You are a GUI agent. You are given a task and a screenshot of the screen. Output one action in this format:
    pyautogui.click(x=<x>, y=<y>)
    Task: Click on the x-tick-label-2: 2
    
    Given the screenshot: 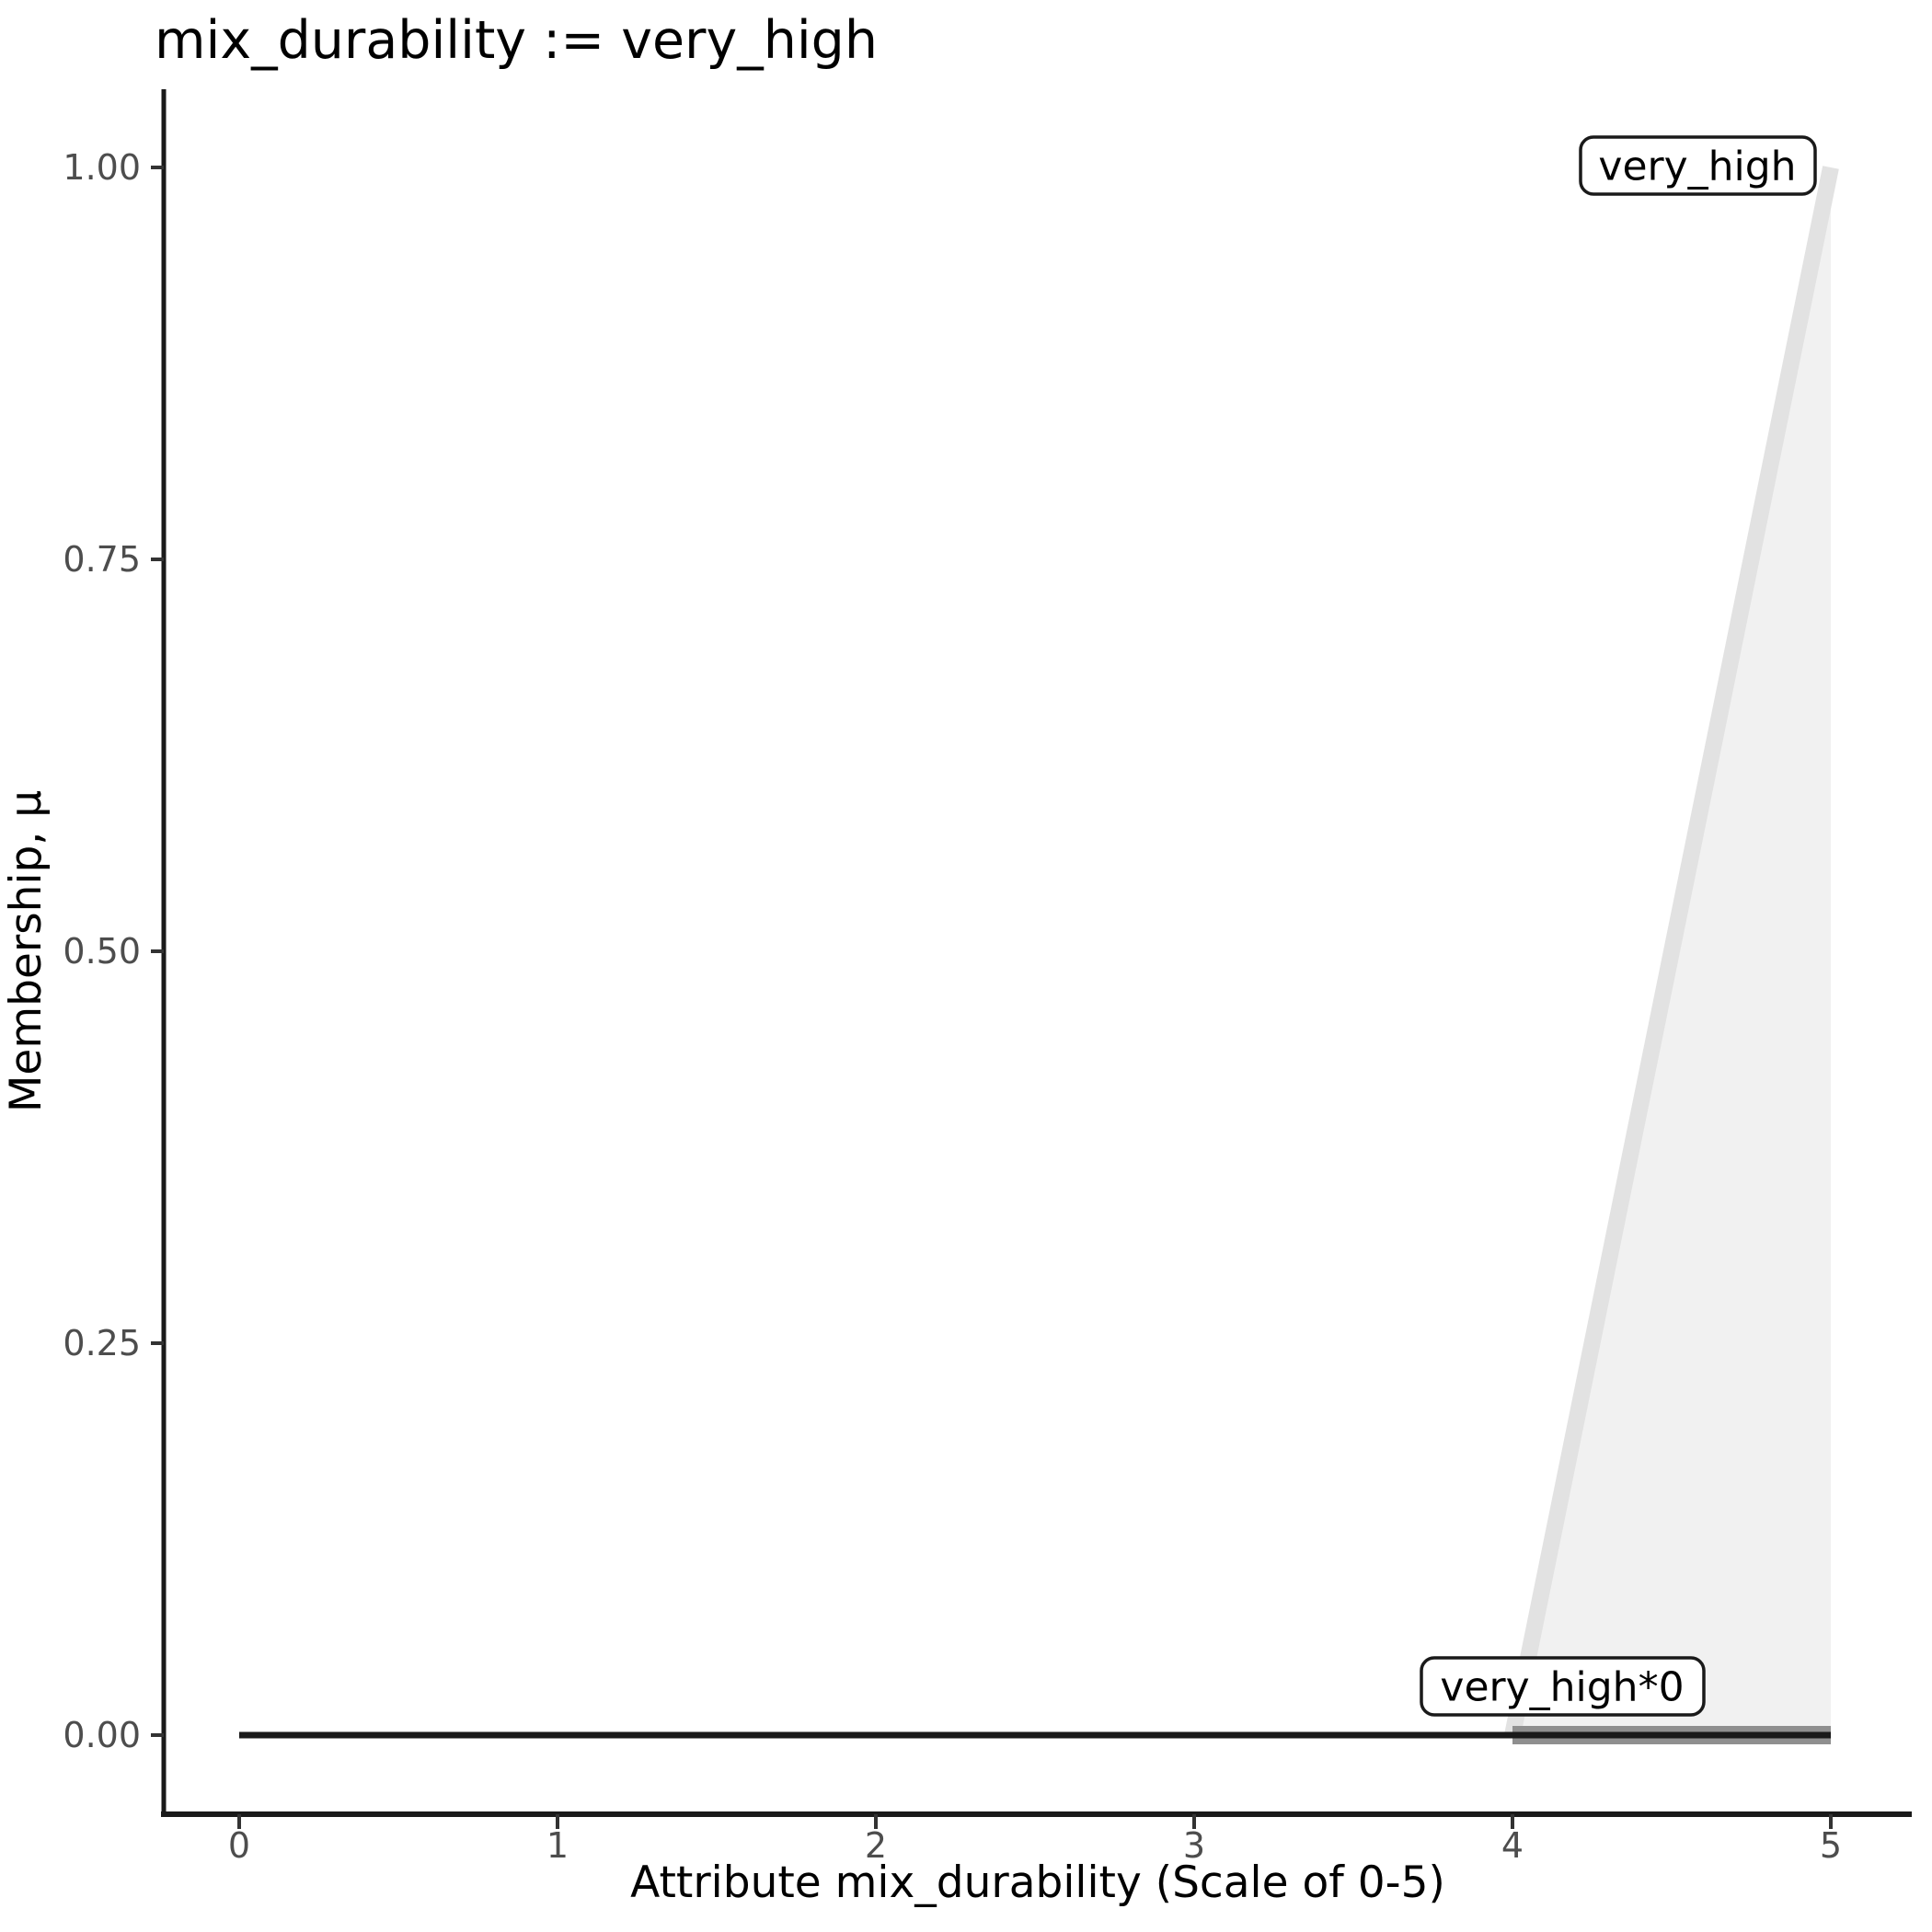 What is the action you would take?
    pyautogui.click(x=876, y=1845)
    